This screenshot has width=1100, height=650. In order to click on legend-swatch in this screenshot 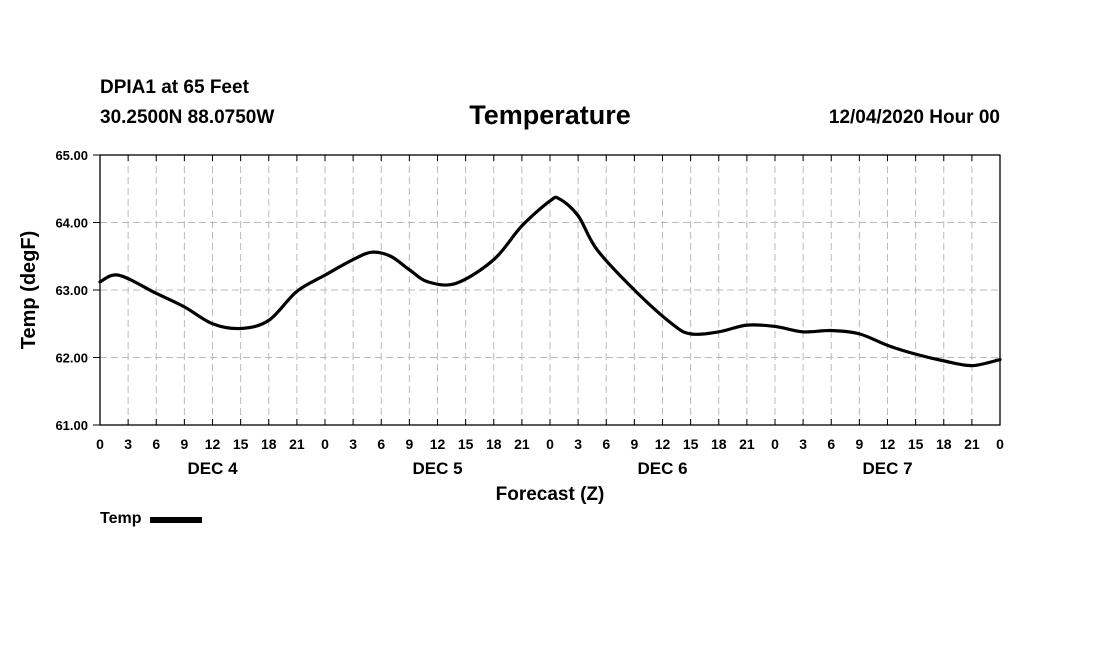, I will do `click(176, 520)`.